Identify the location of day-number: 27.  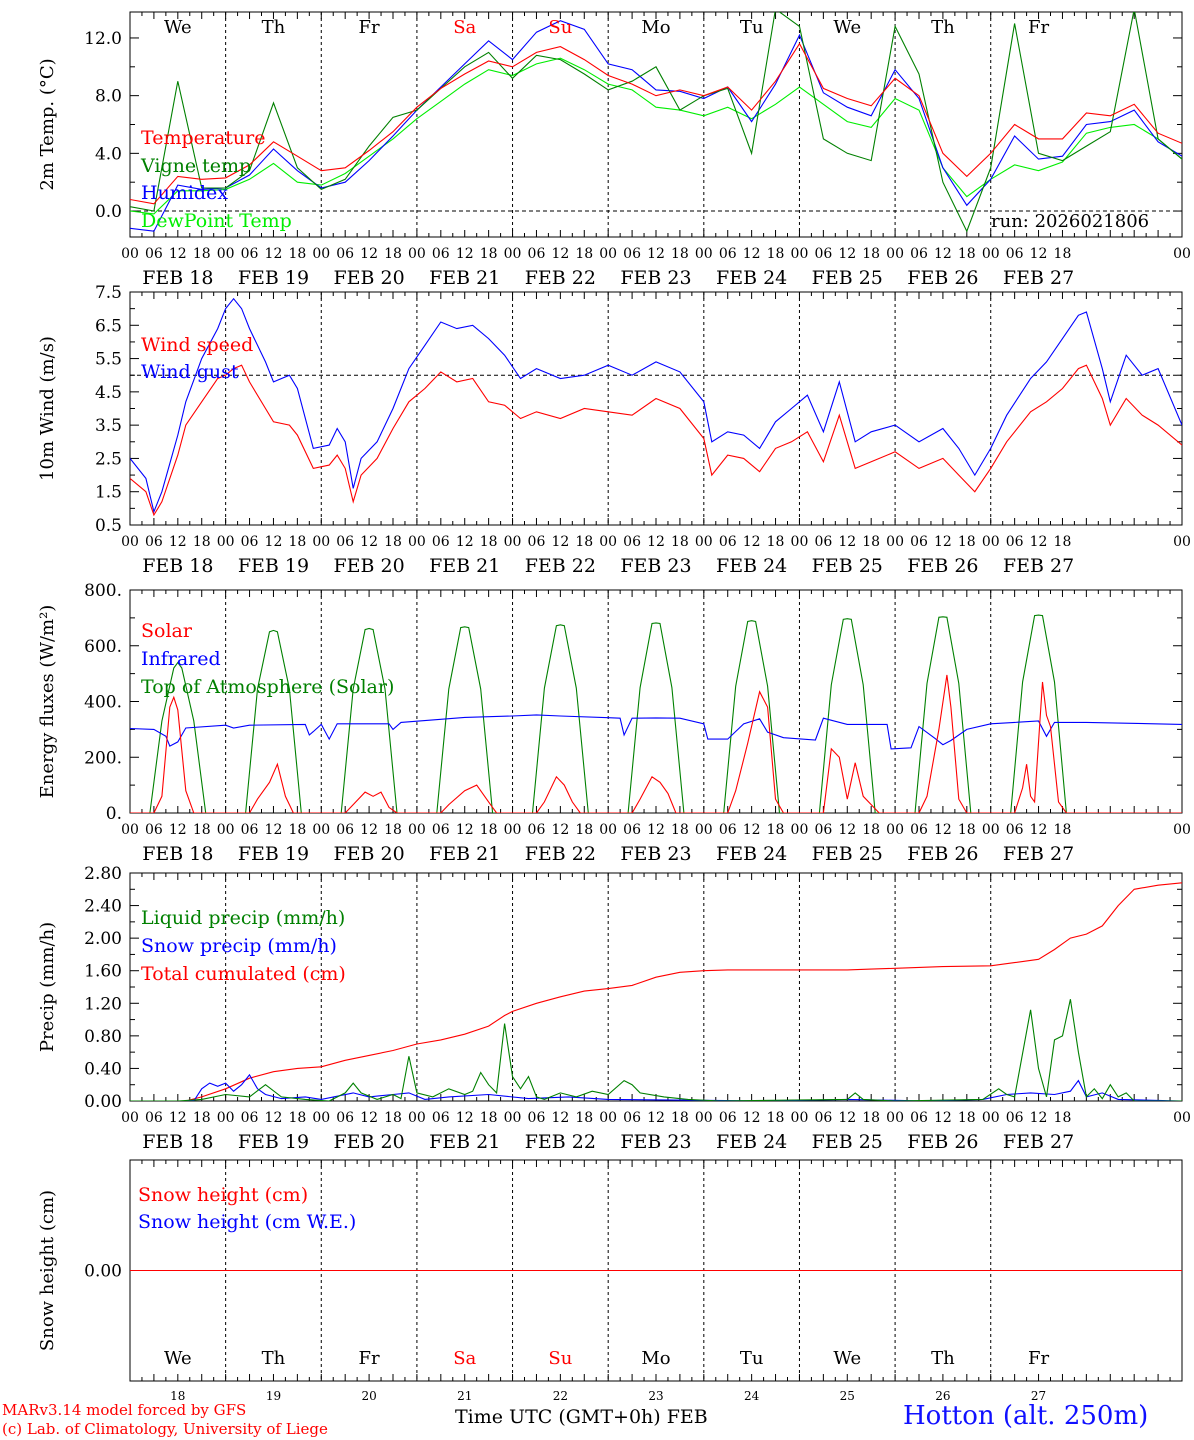
(1038, 1396).